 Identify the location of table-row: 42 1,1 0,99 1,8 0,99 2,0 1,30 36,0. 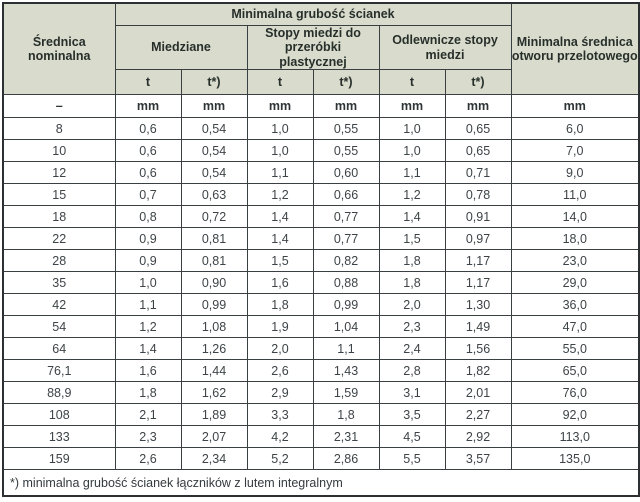
(321, 305).